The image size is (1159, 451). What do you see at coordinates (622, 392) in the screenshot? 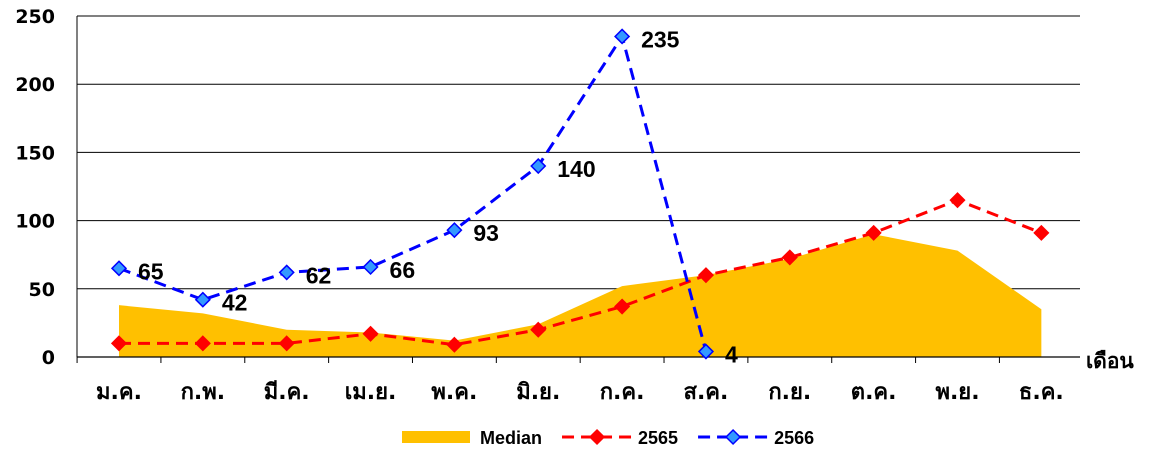
I see `x-tick-label: ก.ค.` at bounding box center [622, 392].